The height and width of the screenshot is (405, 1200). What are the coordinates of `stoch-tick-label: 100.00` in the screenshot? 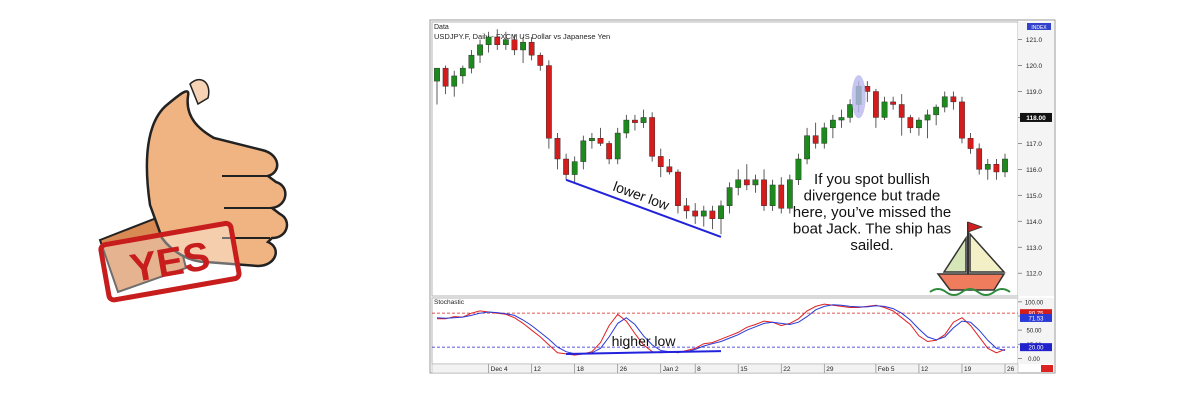 It's located at (1034, 303).